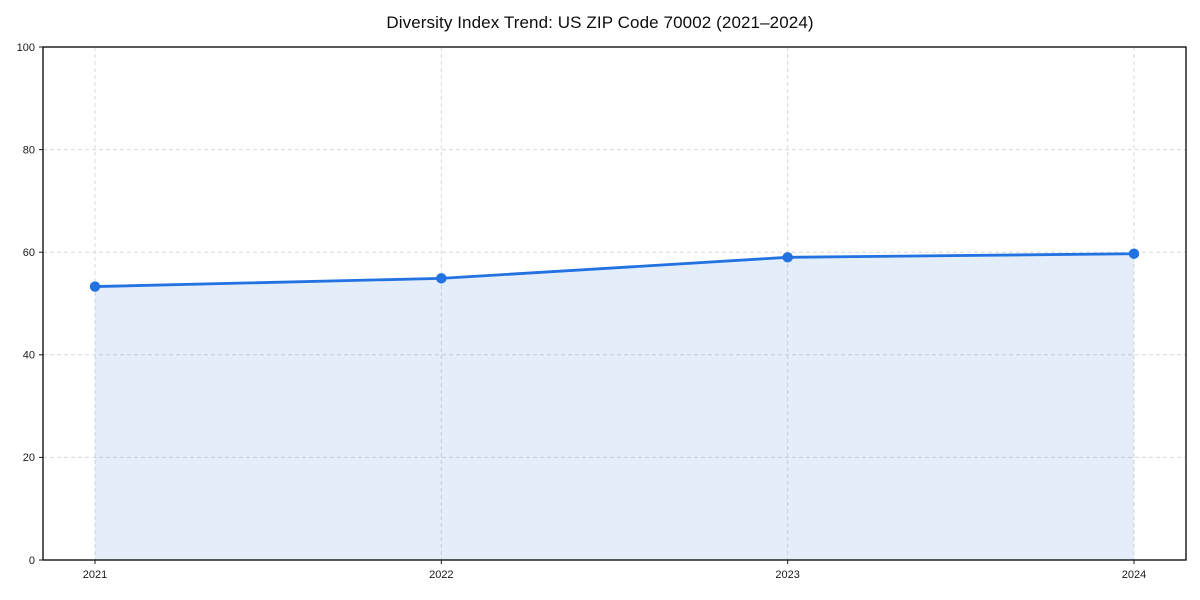 The image size is (1200, 600). I want to click on y-tick-label: 20, so click(29, 458).